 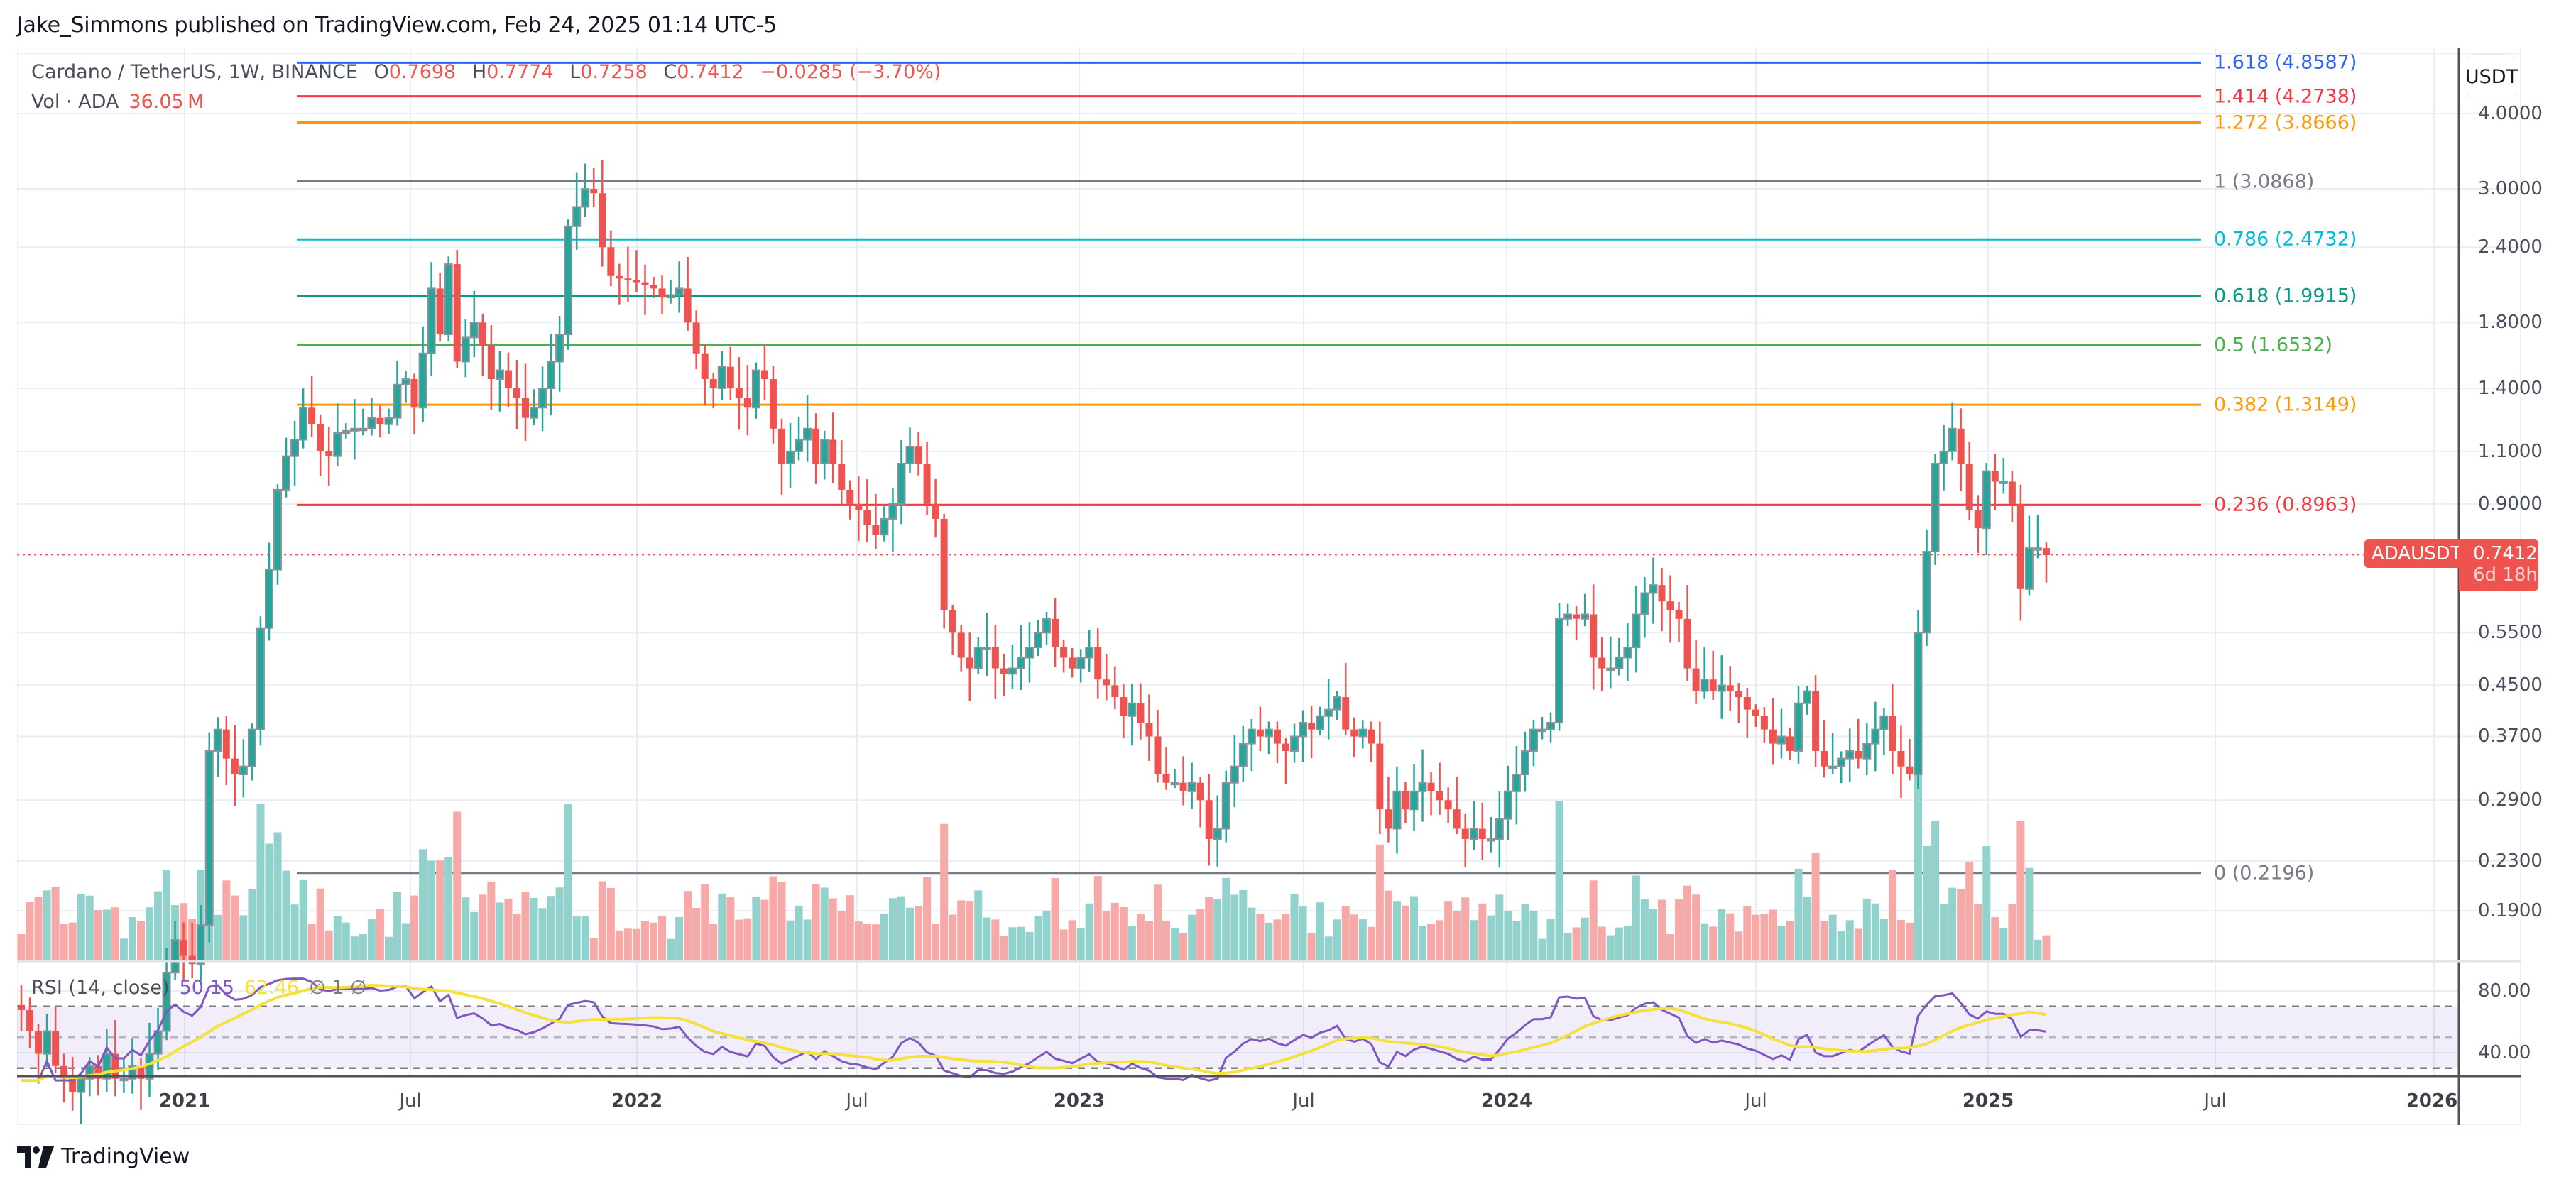 I want to click on fib-label-1-618: 1.618 (4.8587), so click(x=2285, y=62).